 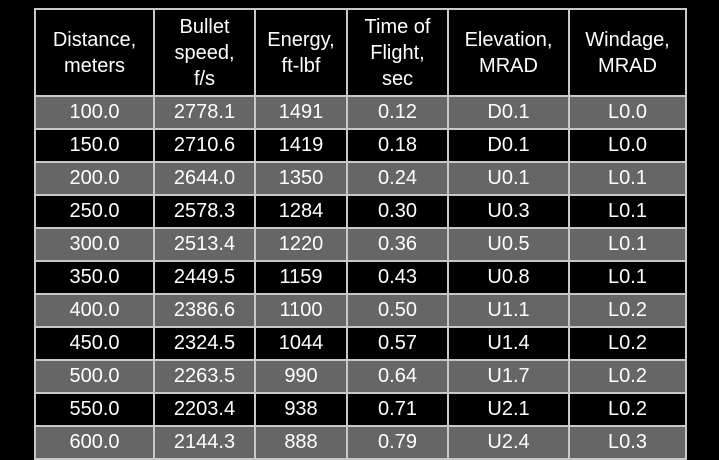 What do you see at coordinates (508, 343) in the screenshot?
I see `table-cell: U1.4` at bounding box center [508, 343].